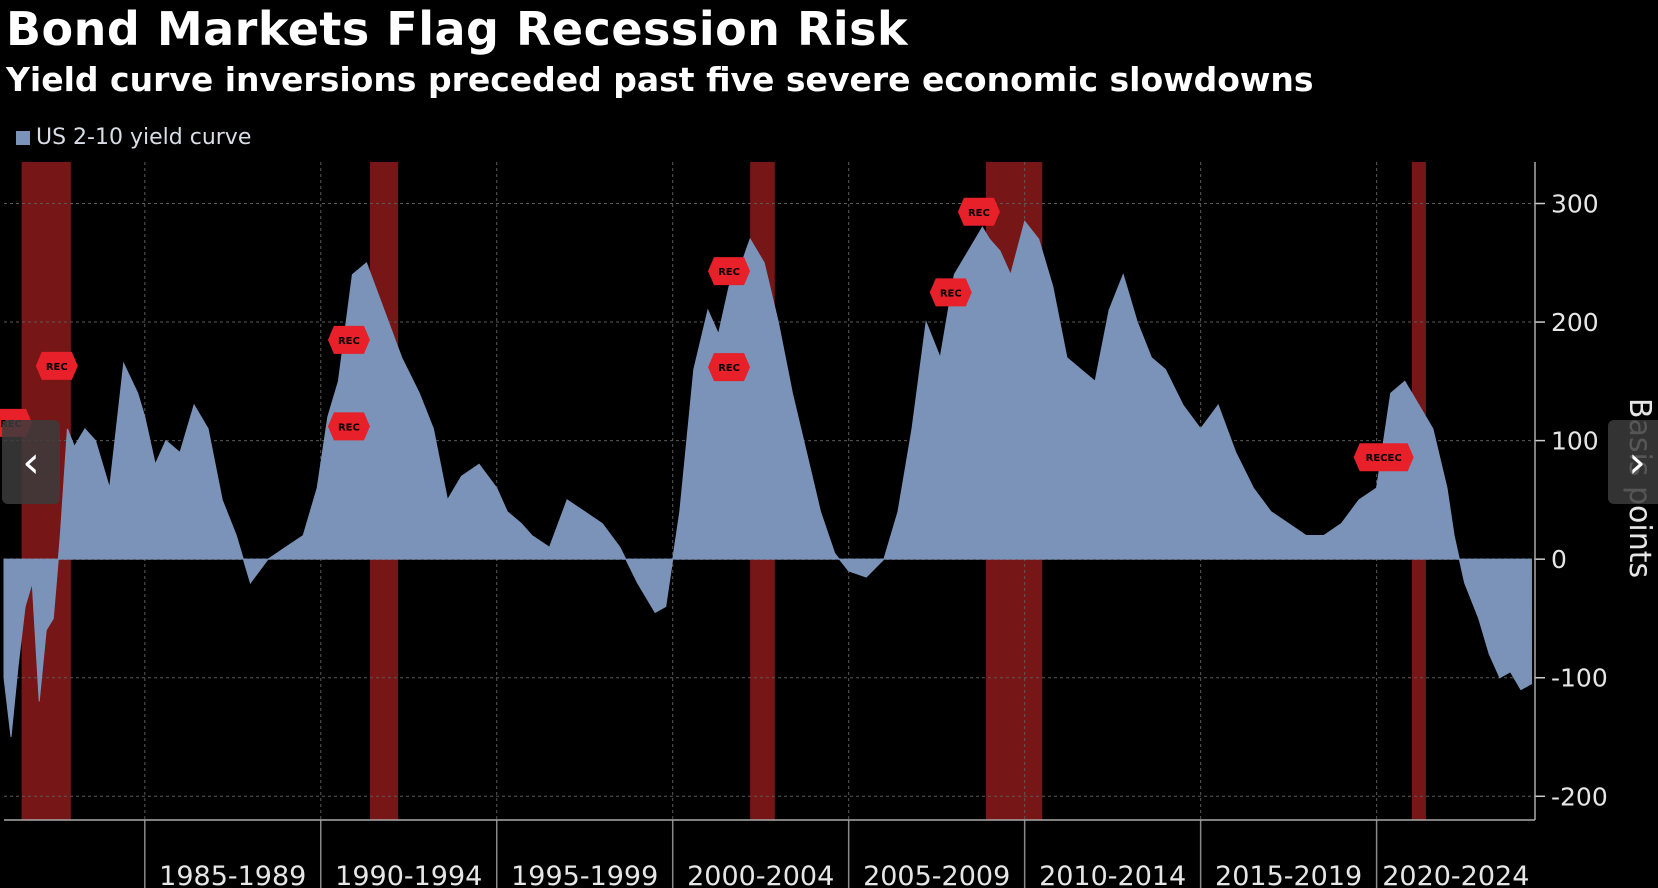 This screenshot has height=888, width=1658. What do you see at coordinates (1288, 874) in the screenshot?
I see `x-period-label: 2015-2019` at bounding box center [1288, 874].